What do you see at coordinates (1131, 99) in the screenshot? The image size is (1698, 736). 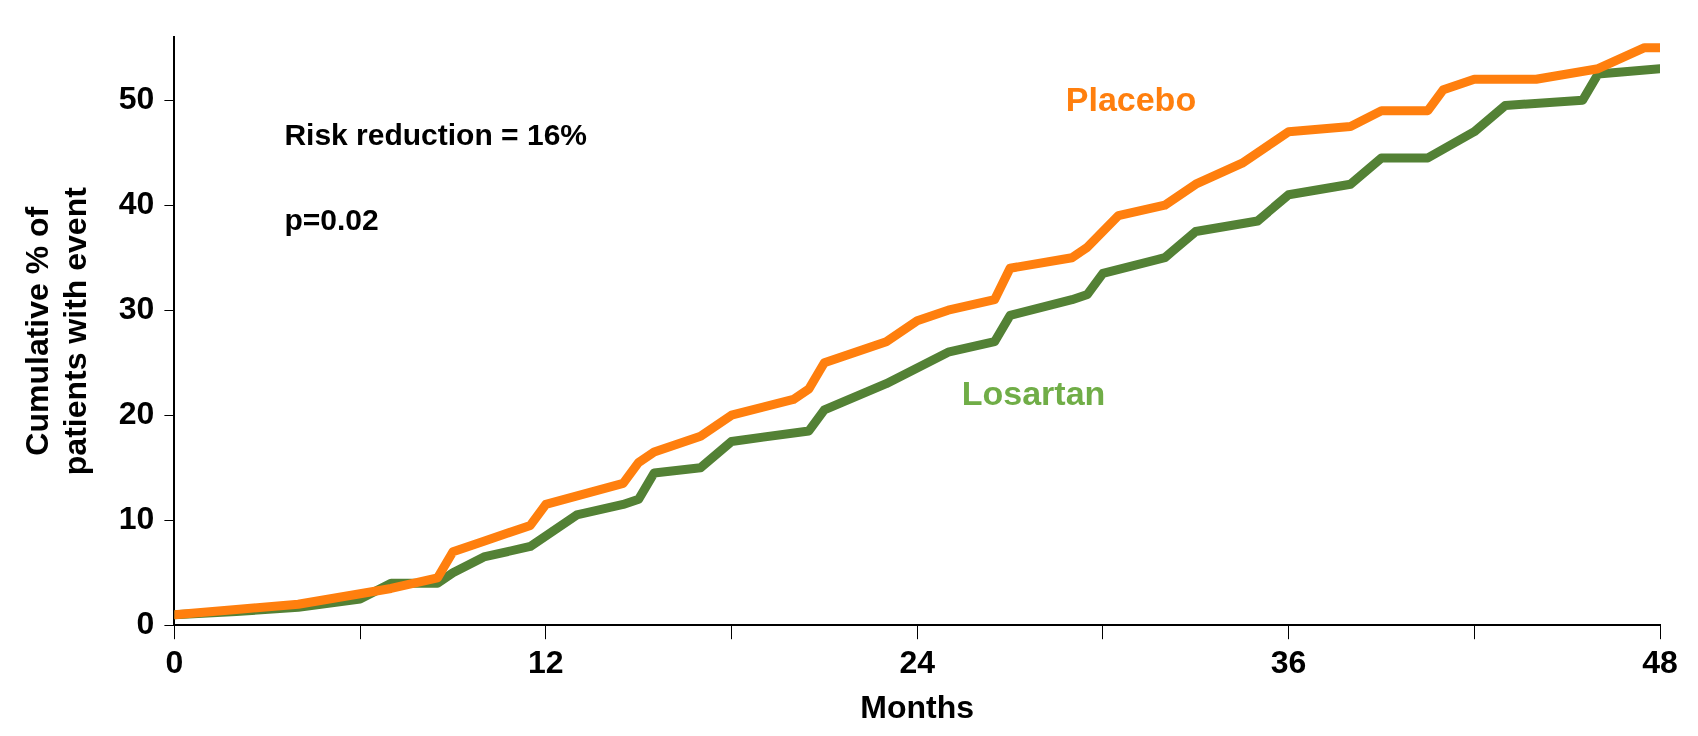 I see `series-label: Placebo` at bounding box center [1131, 99].